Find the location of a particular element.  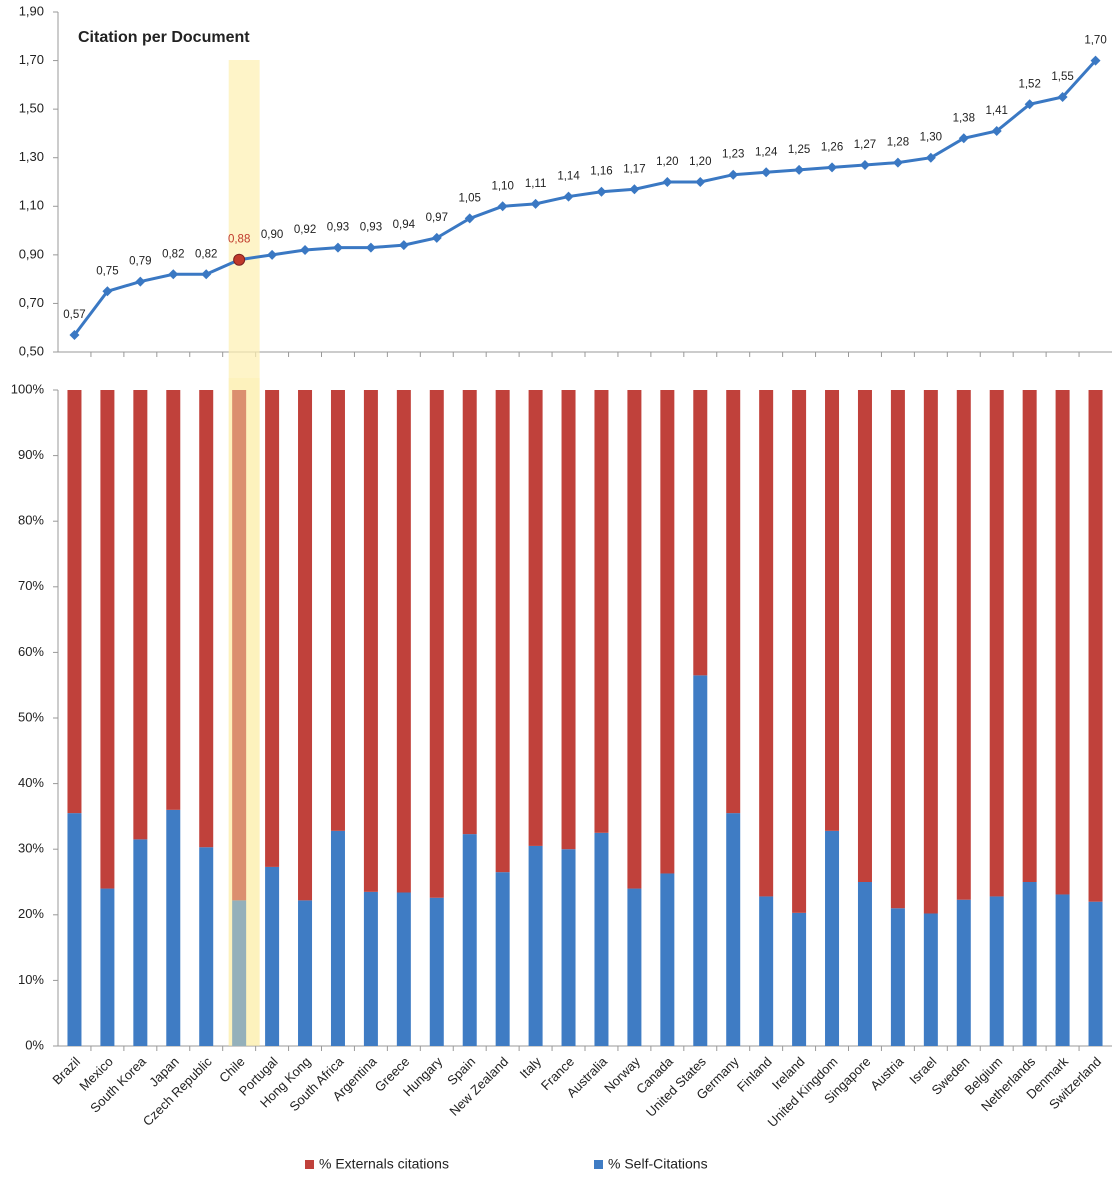

data-label: 0,57 is located at coordinates (74, 315).